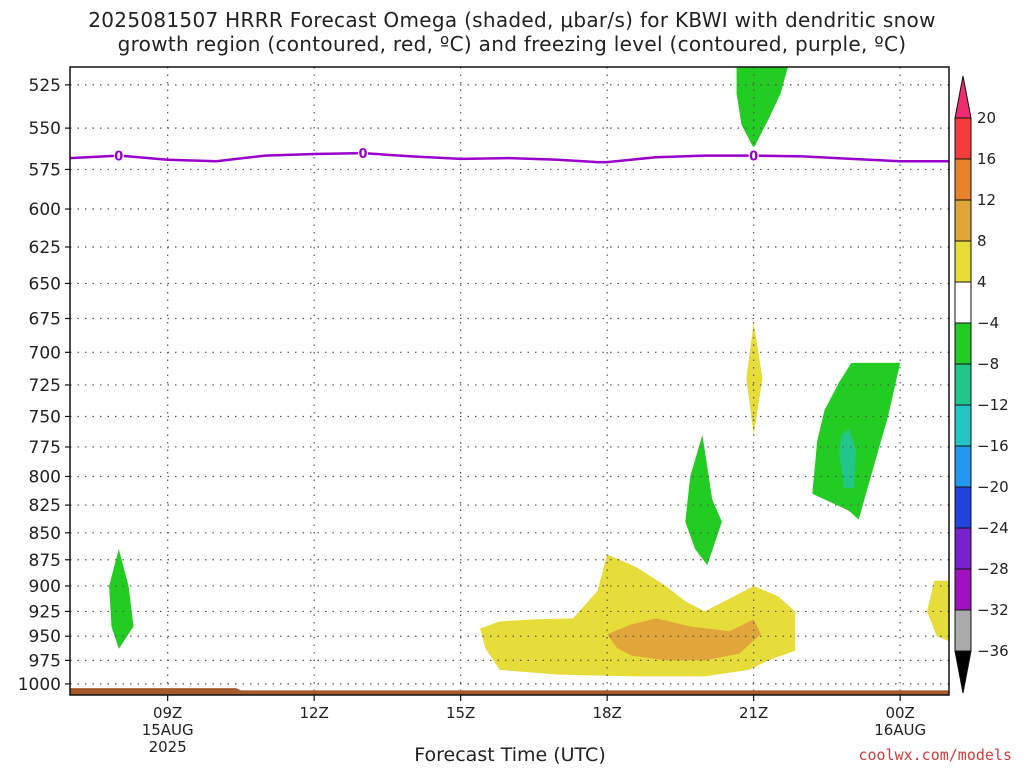 This screenshot has height=768, width=1024. Describe the element at coordinates (606, 713) in the screenshot. I see `x-tick-label-18-0: 18Z` at that location.